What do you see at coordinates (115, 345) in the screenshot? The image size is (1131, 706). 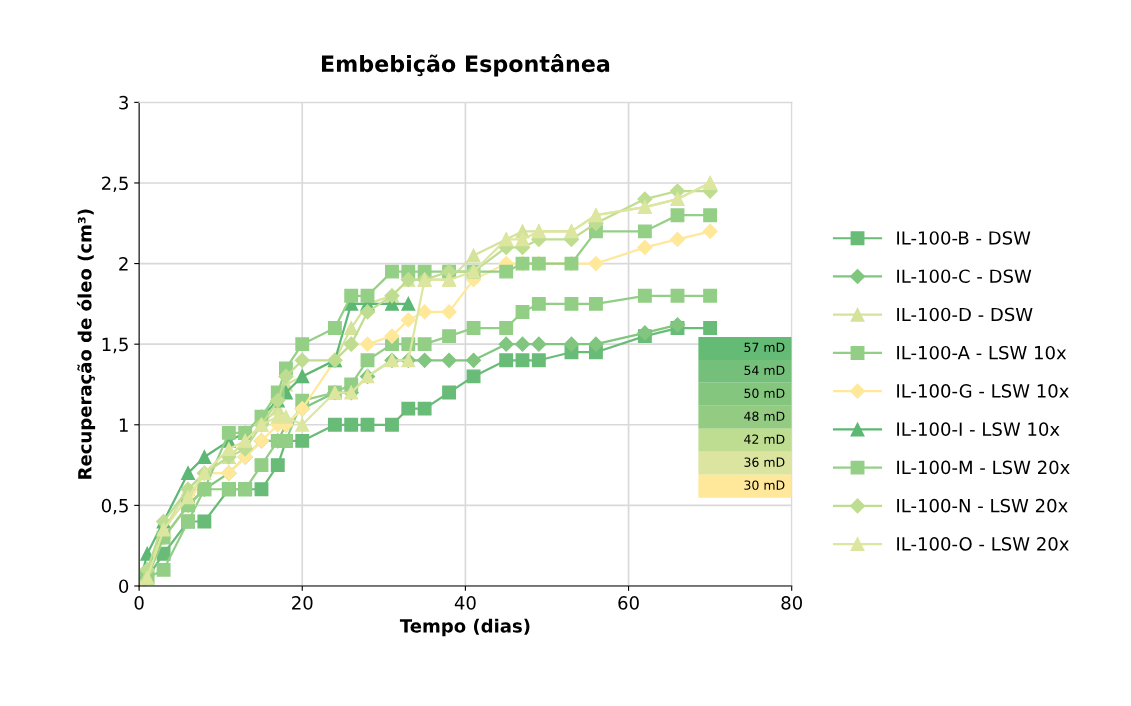 I see `y-tick-label: 1,5` at bounding box center [115, 345].